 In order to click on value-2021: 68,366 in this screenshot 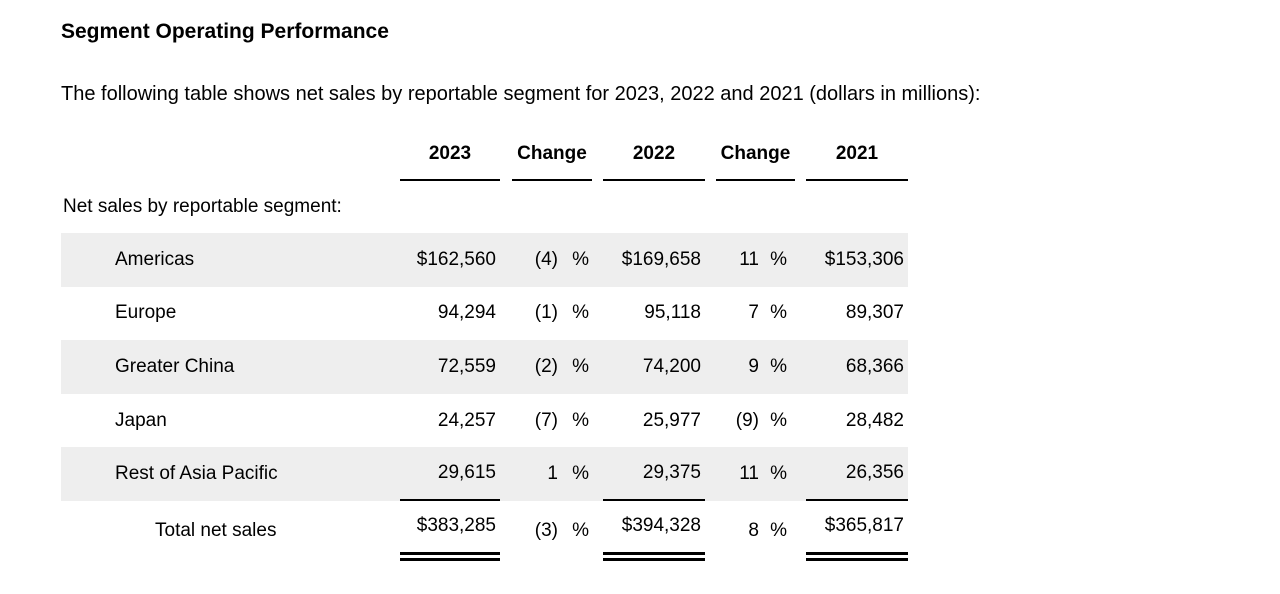, I will do `click(874, 366)`.